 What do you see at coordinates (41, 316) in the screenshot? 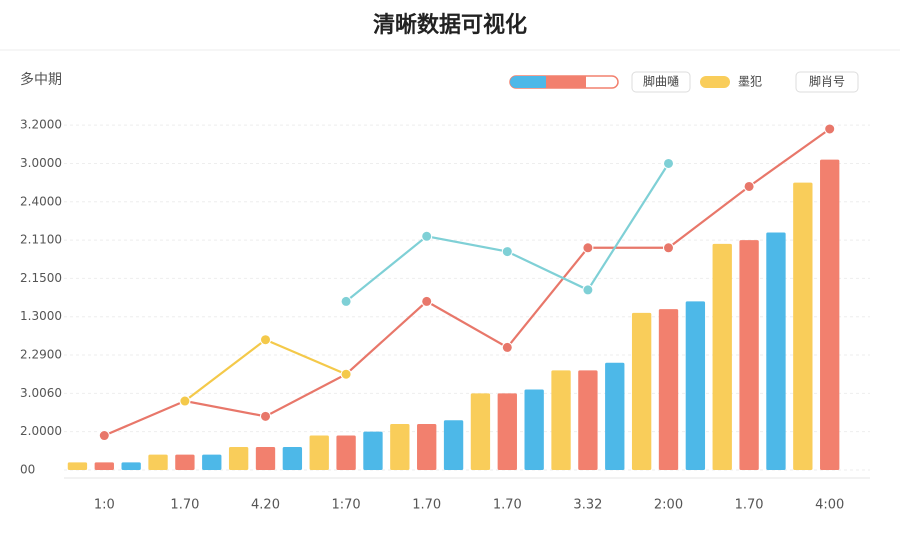
I see `y-tick-label: 1.3000` at bounding box center [41, 316].